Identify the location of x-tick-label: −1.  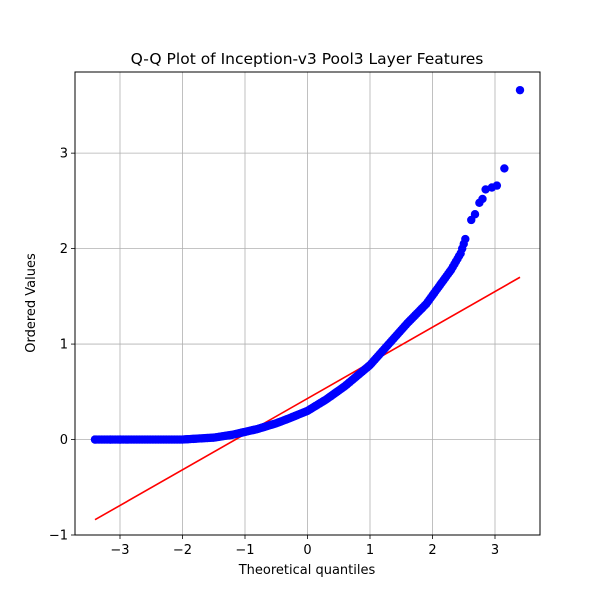
(244, 550).